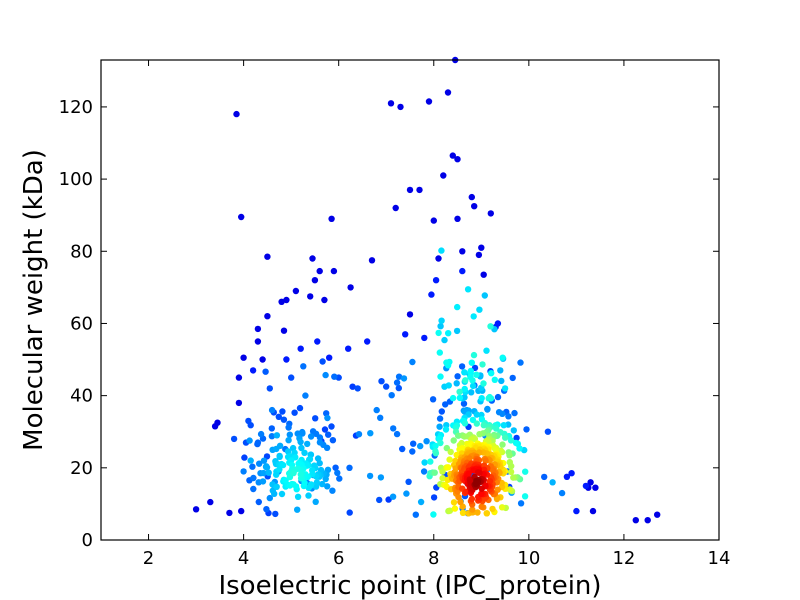 Image resolution: width=800 pixels, height=600 pixels. What do you see at coordinates (81, 468) in the screenshot?
I see `y-tick-label: 20` at bounding box center [81, 468].